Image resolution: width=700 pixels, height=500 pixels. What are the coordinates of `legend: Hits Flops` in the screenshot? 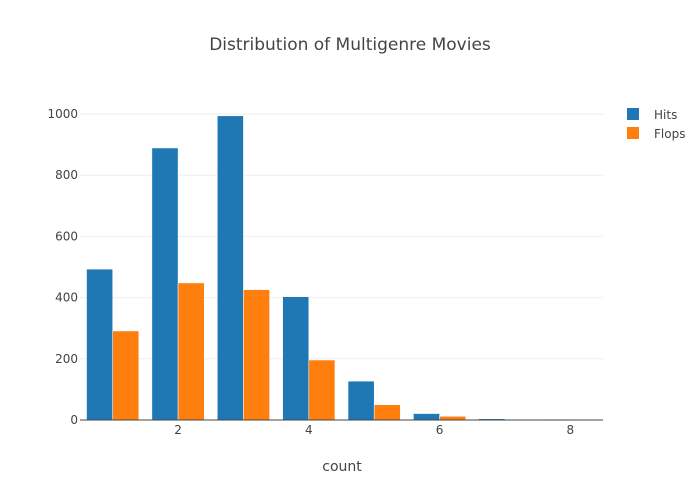 It's located at (656, 124).